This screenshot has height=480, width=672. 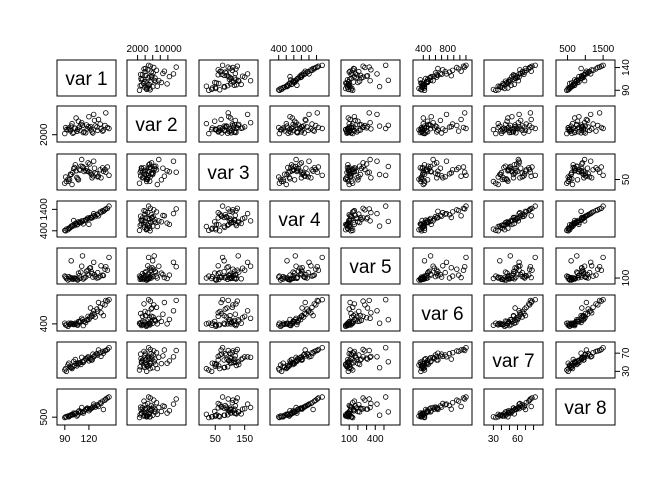 I want to click on axis-left-var8: 500, so click(x=48, y=417).